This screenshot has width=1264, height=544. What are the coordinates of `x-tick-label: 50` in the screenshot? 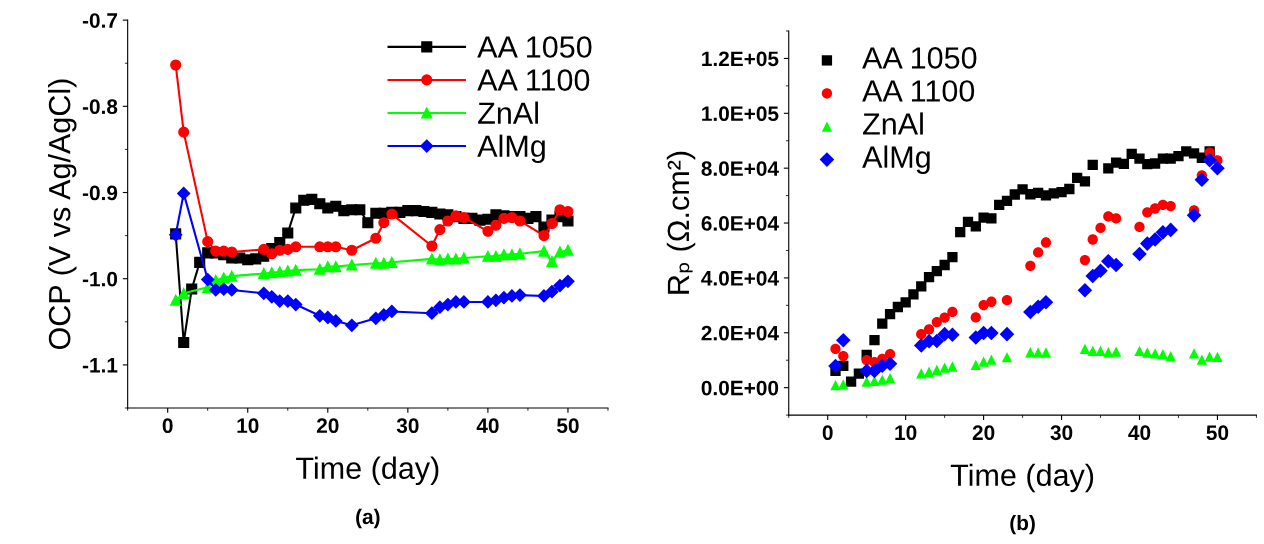 It's located at (568, 426).